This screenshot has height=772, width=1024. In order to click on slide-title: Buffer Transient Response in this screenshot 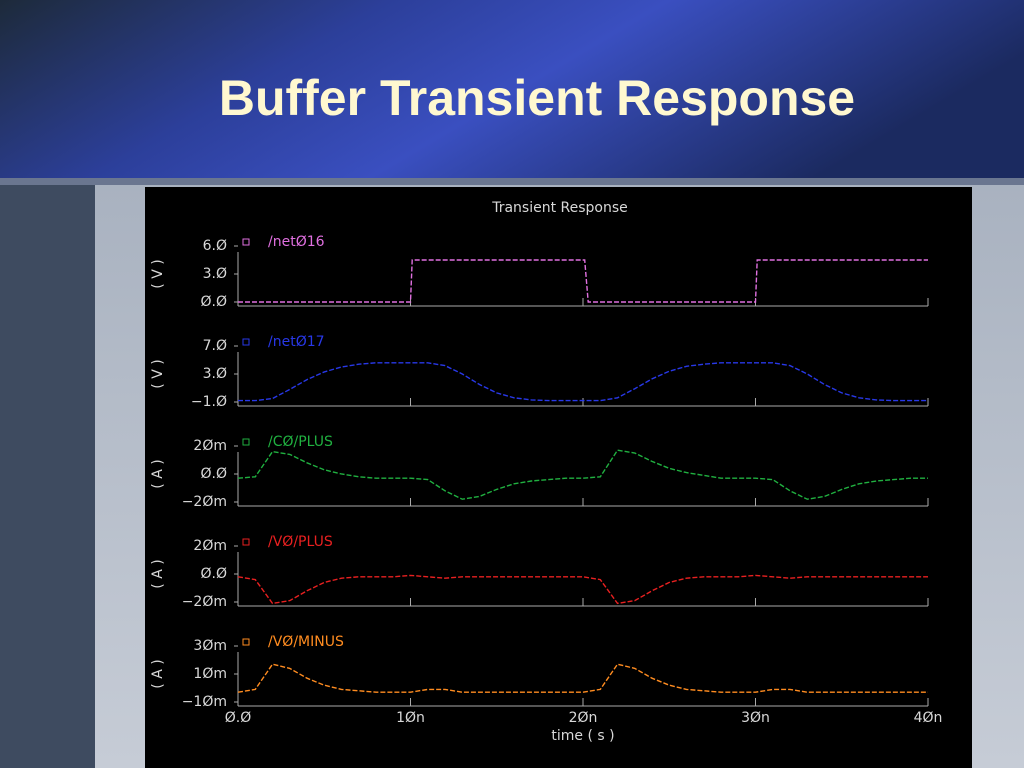, I will do `click(537, 98)`.